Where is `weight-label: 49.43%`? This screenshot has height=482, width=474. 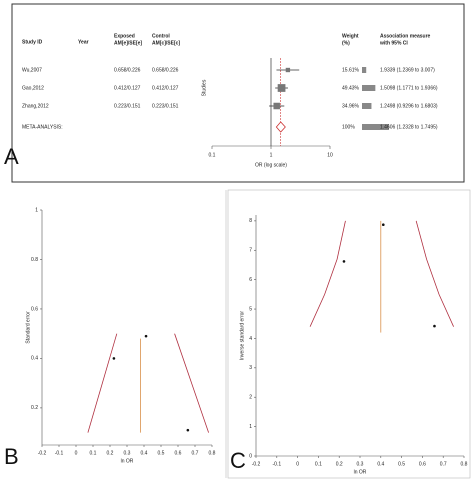 weight-label: 49.43% is located at coordinates (351, 88).